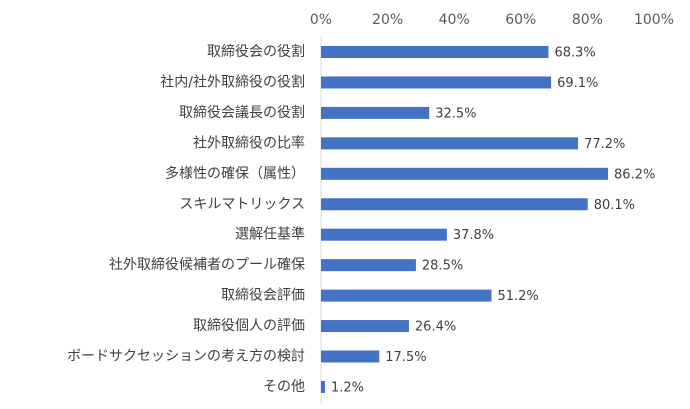 This screenshot has height=409, width=690. Describe the element at coordinates (435, 327) in the screenshot. I see `data-label: 26.4%` at that location.